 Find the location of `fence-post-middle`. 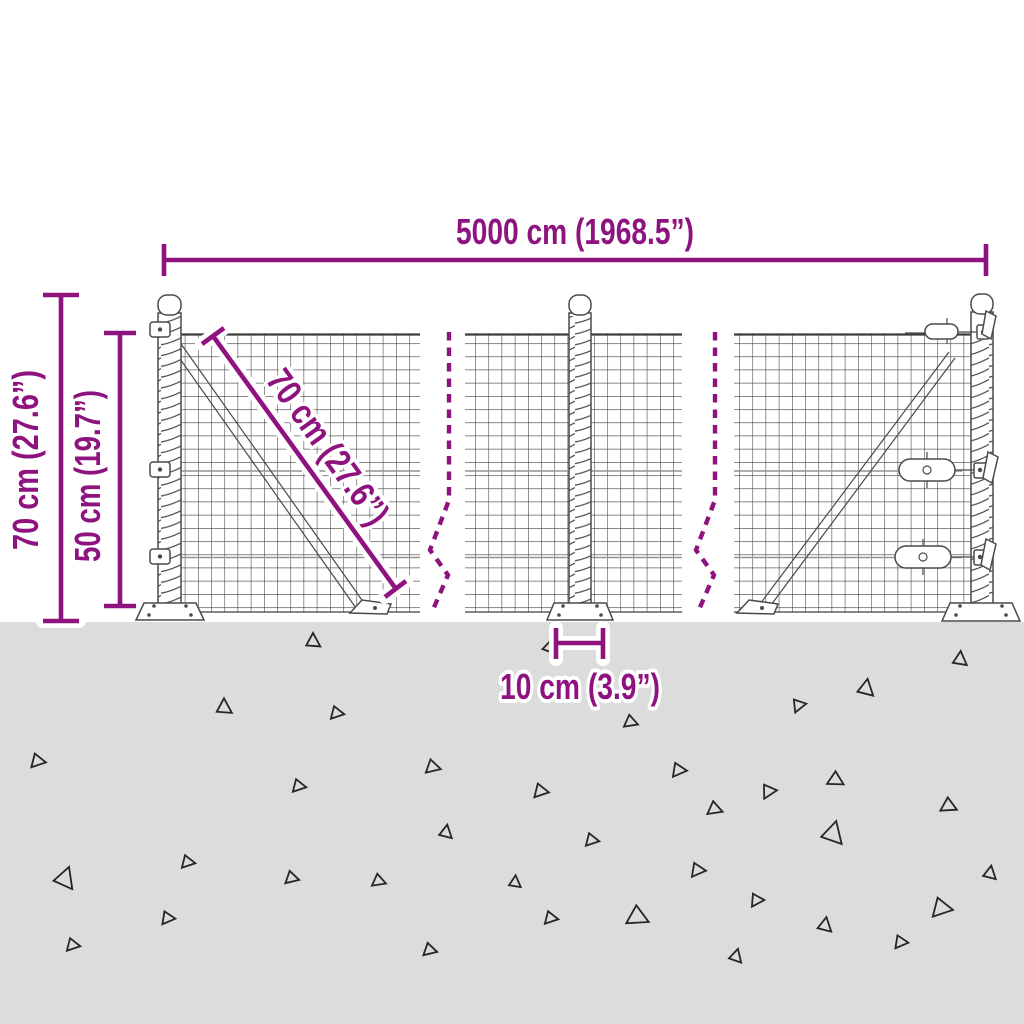

fence-post-middle is located at coordinates (580, 450).